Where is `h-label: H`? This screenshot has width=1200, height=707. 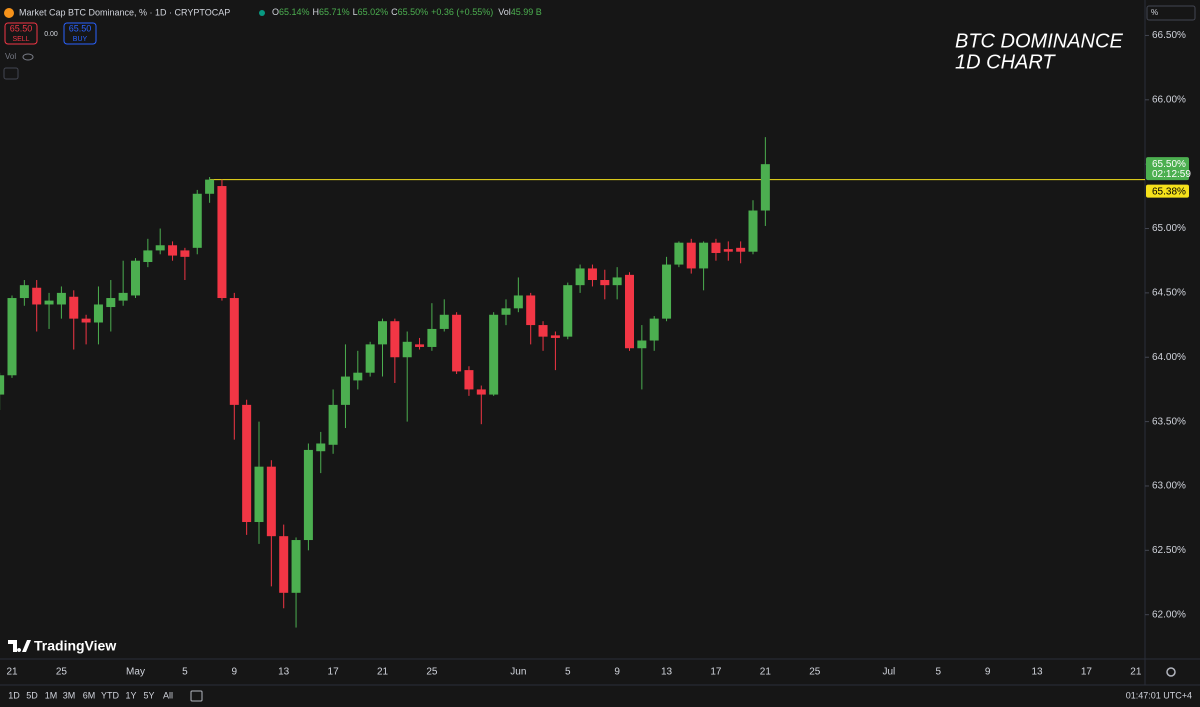 h-label: H is located at coordinates (316, 12).